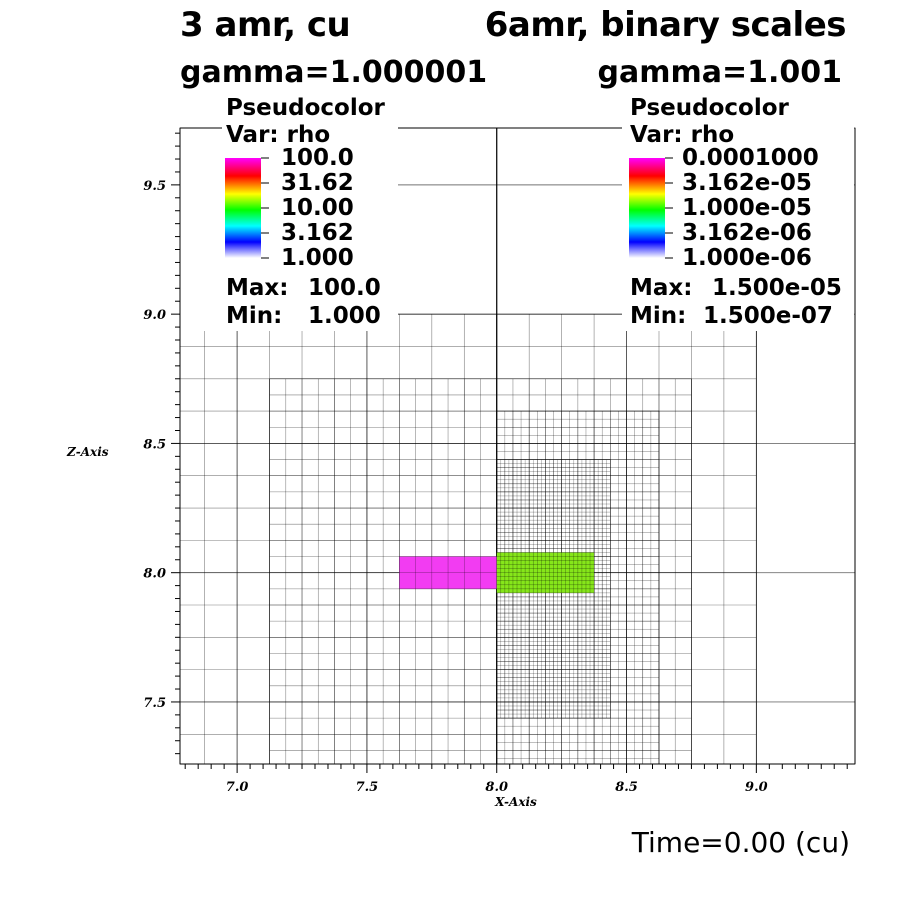 The width and height of the screenshot is (900, 900). What do you see at coordinates (237, 787) in the screenshot?
I see `x-tick-label: 7.0` at bounding box center [237, 787].